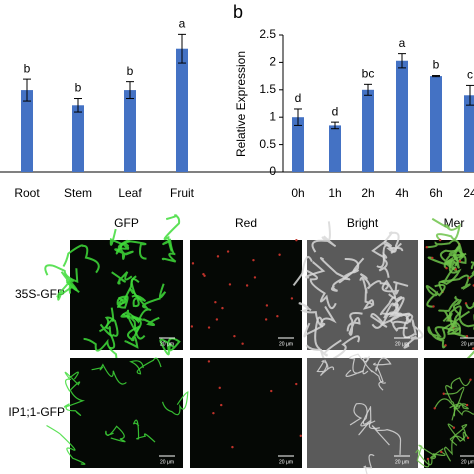 Image resolution: width=474 pixels, height=474 pixels. I want to click on x-tick-label: Stem, so click(78, 193).